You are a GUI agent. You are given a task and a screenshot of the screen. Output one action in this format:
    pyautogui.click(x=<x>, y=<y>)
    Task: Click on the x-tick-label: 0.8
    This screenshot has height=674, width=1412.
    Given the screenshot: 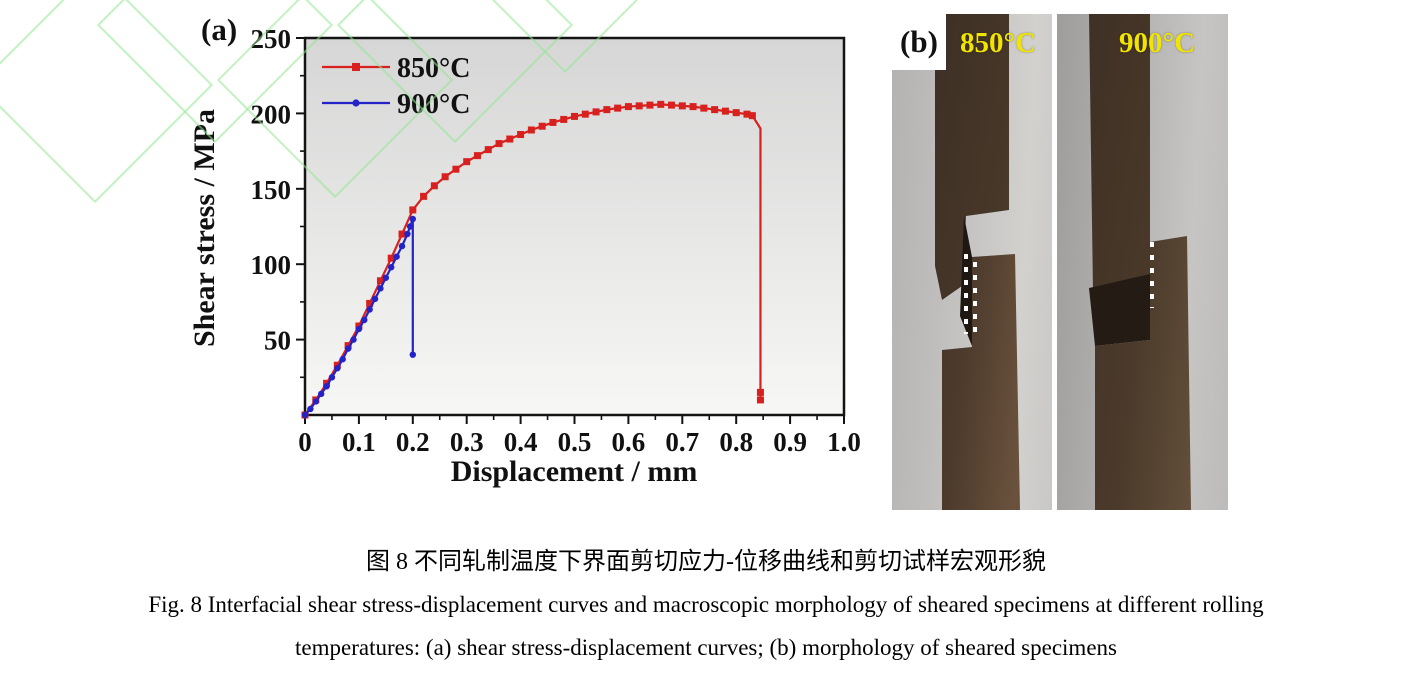 What is the action you would take?
    pyautogui.click(x=736, y=442)
    